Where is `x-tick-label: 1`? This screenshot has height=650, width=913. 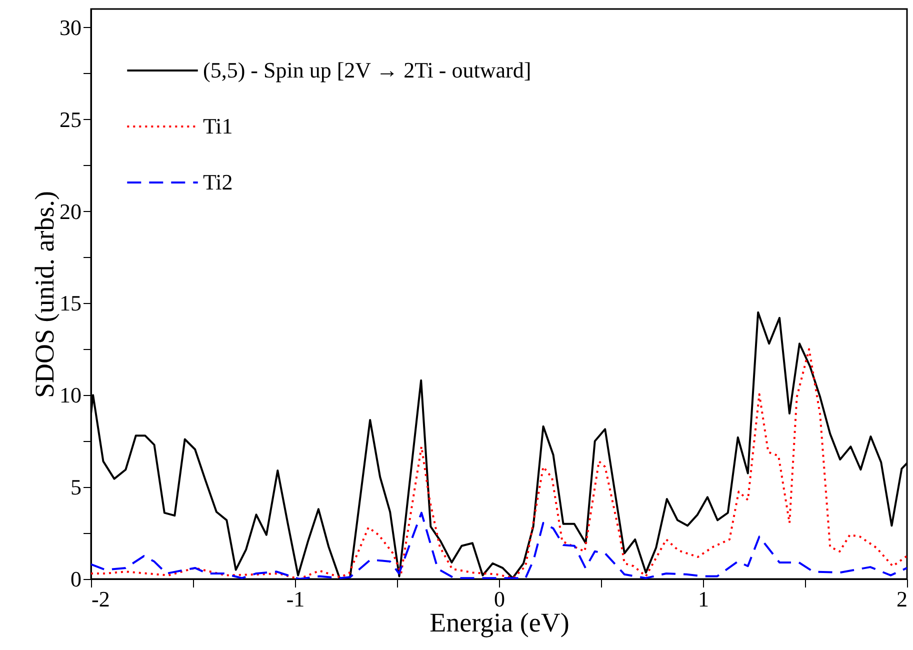 x-tick-label: 1 is located at coordinates (703, 599).